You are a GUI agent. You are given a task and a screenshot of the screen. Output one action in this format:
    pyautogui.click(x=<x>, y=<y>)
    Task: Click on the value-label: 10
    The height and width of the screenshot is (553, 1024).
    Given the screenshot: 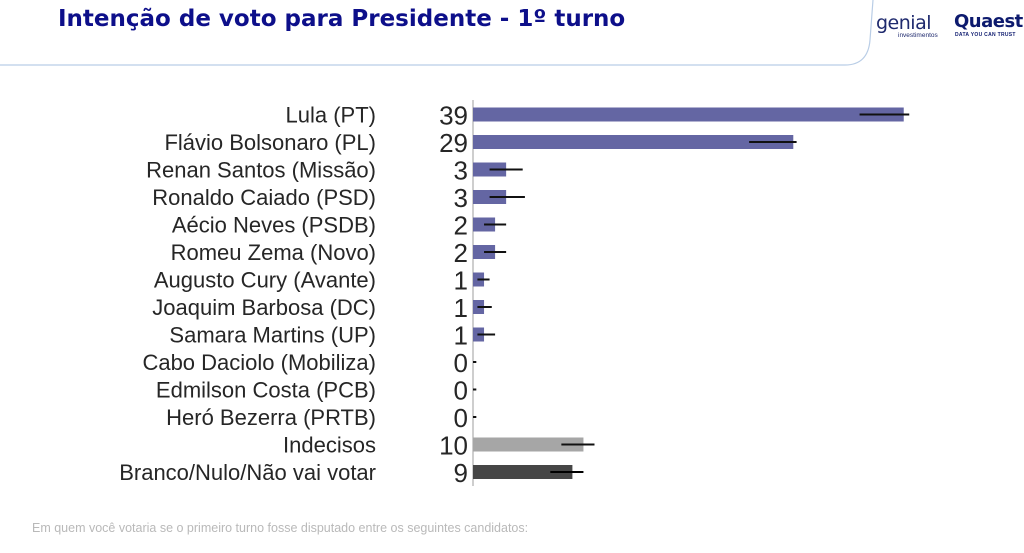 What is the action you would take?
    pyautogui.click(x=453, y=446)
    